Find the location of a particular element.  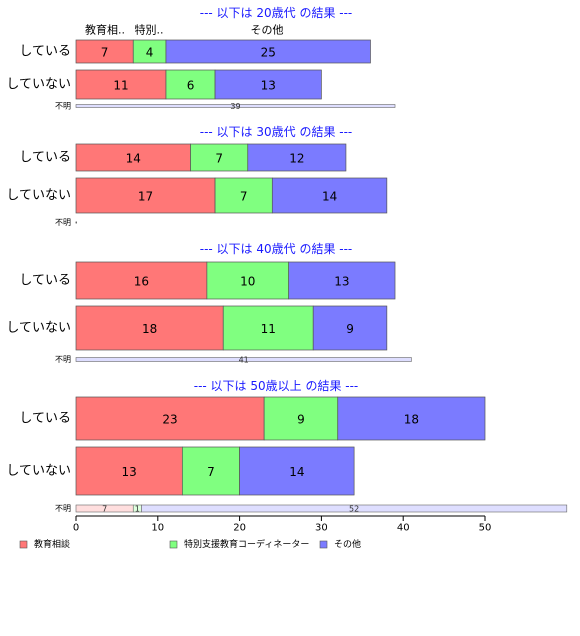

x-tick-label: 30 is located at coordinates (321, 528).